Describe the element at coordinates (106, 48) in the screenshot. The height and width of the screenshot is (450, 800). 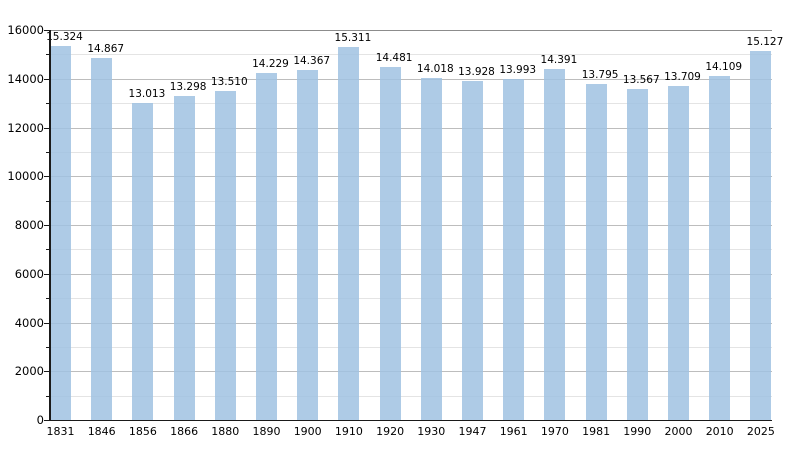
I see `bar-value-label: 14.867` at that location.